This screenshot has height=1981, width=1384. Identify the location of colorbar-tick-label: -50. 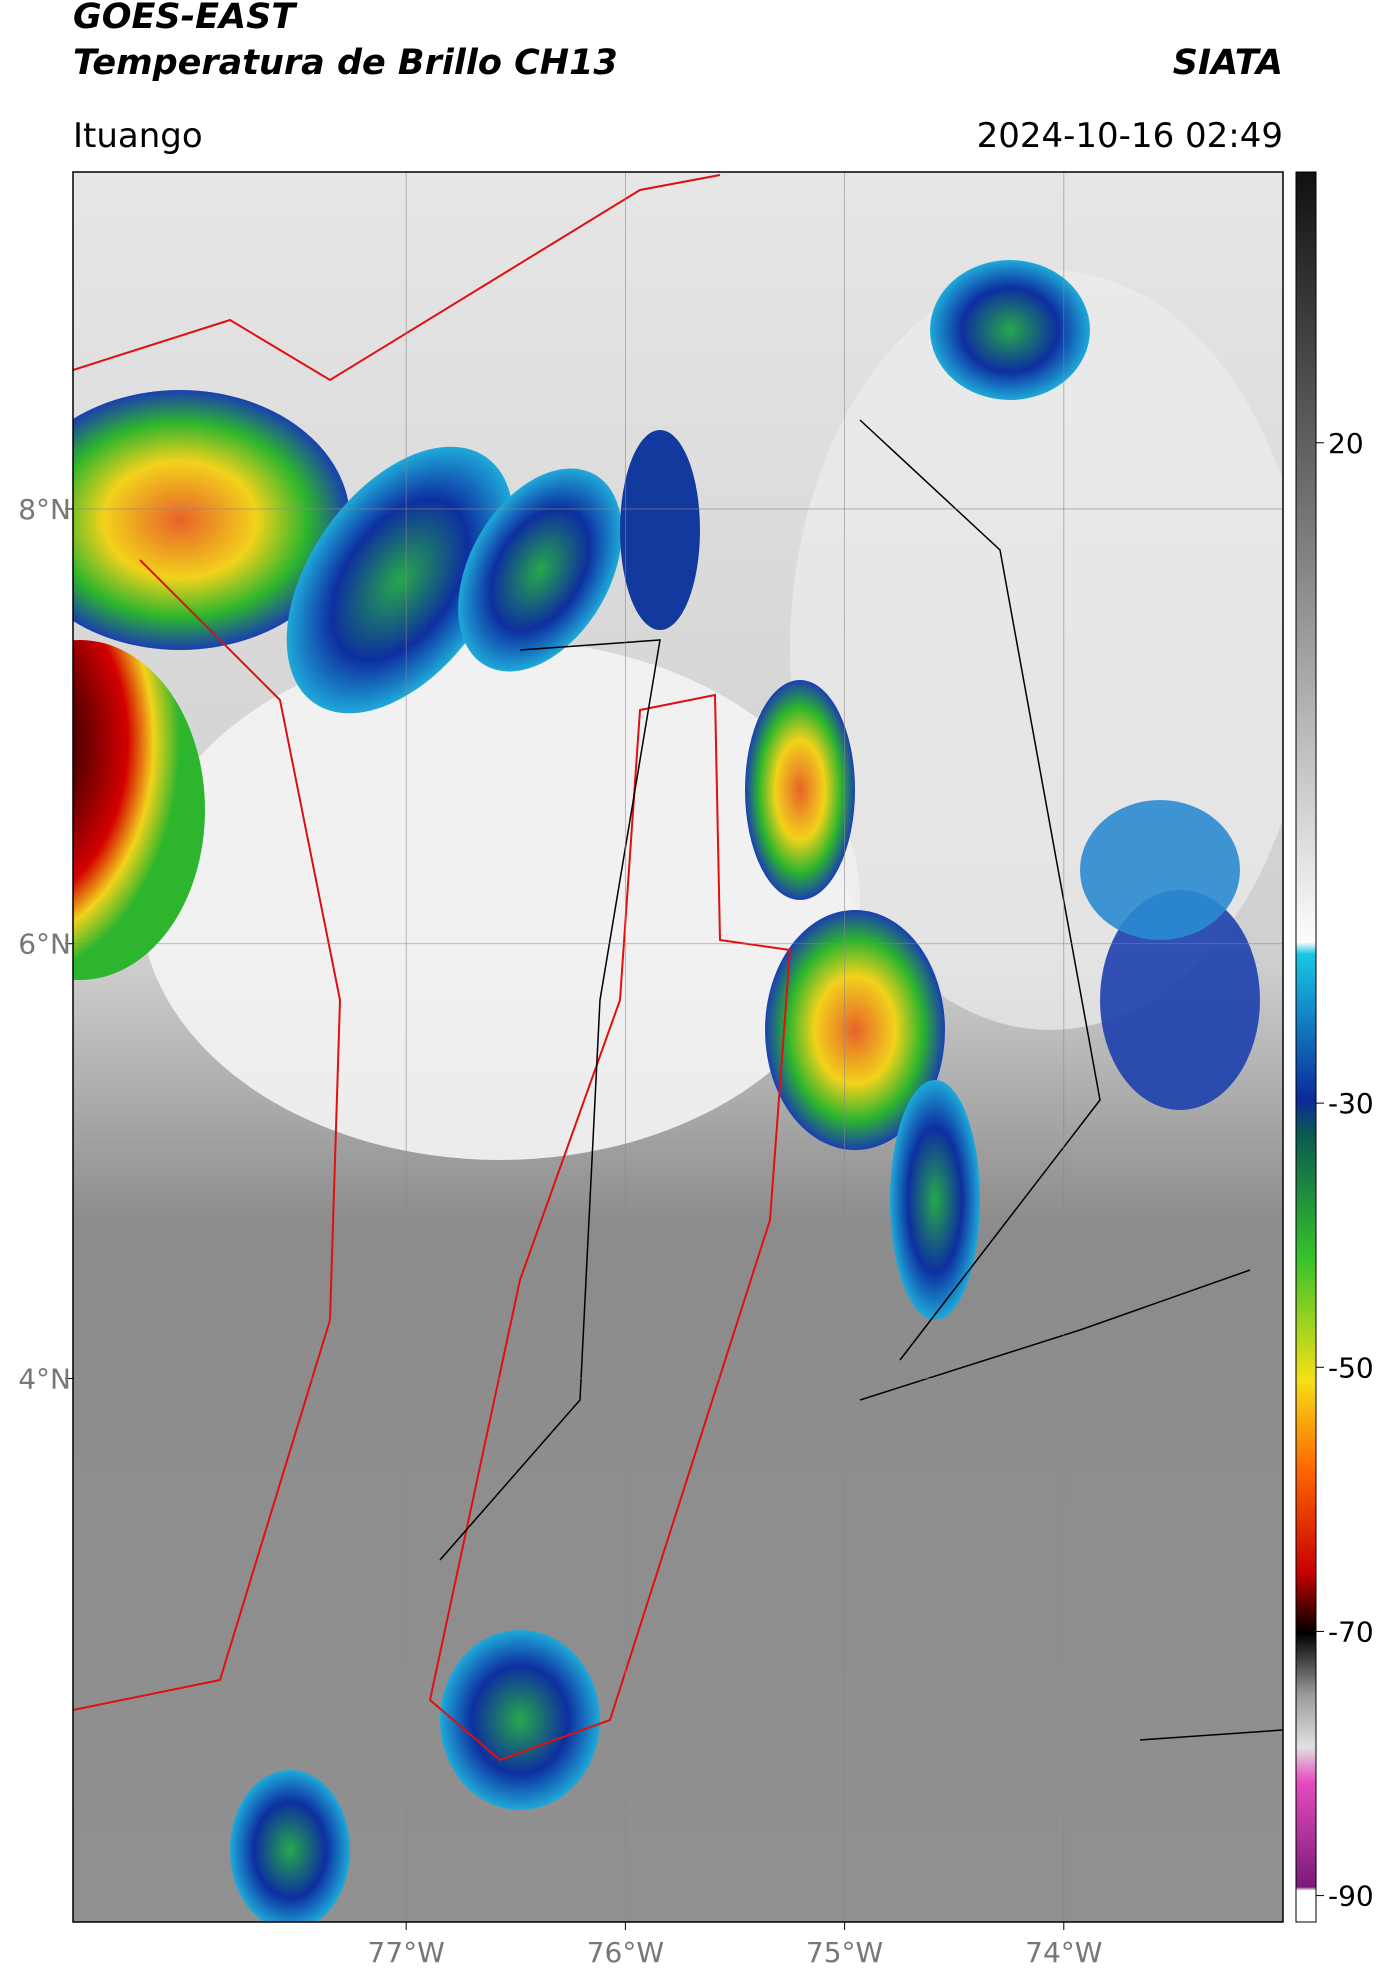
(1351, 1367).